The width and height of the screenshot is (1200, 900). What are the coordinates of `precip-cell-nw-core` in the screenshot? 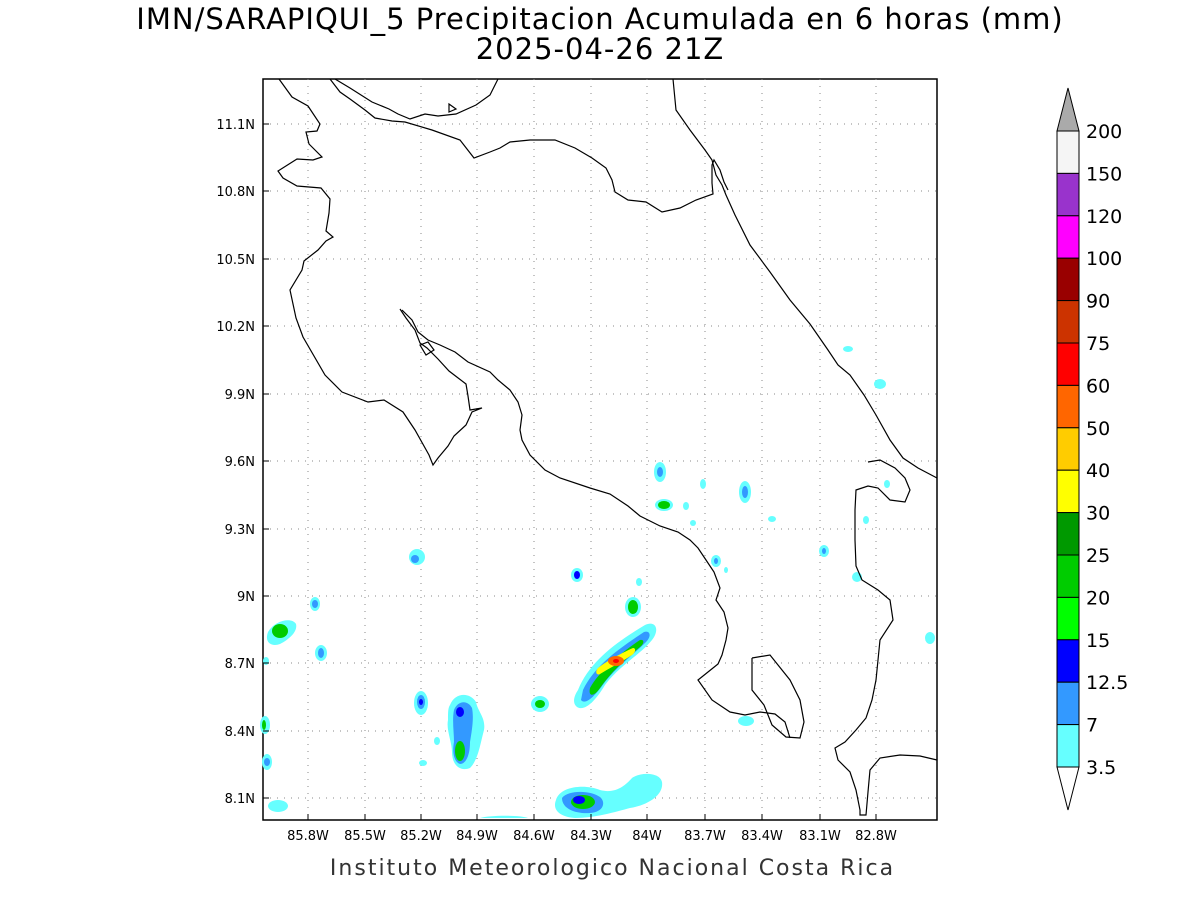 It's located at (415, 559).